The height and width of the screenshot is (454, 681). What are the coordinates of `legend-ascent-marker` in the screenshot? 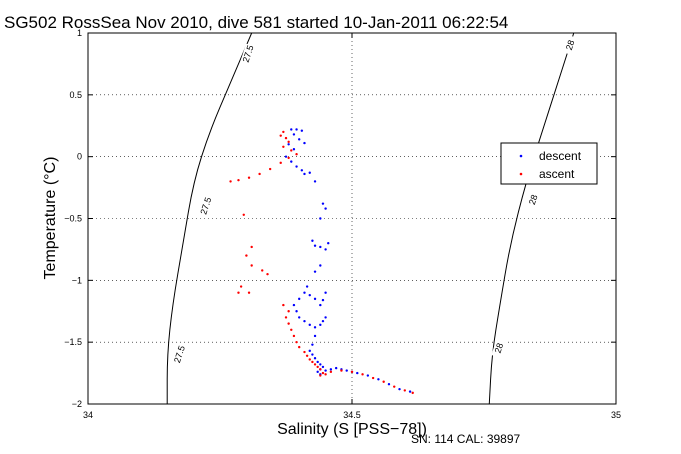 It's located at (521, 174).